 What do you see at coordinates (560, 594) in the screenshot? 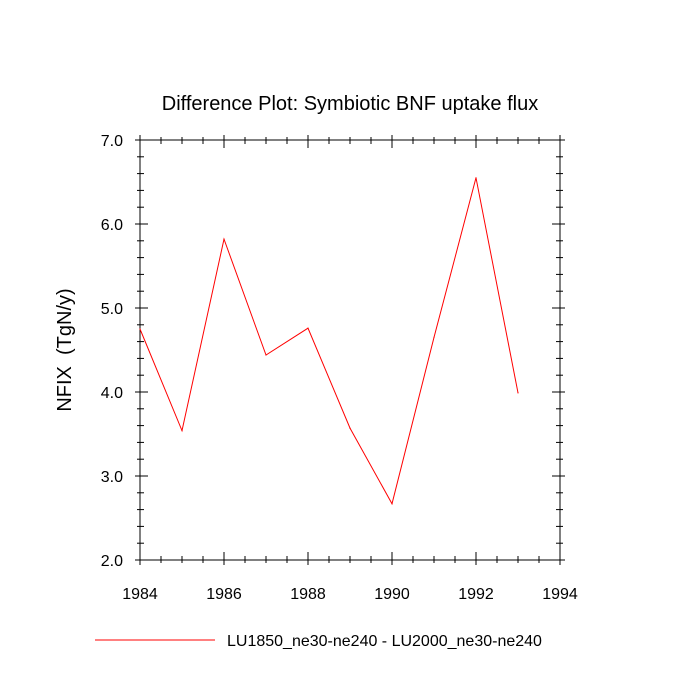
I see `x-tick-label: 1994` at bounding box center [560, 594].